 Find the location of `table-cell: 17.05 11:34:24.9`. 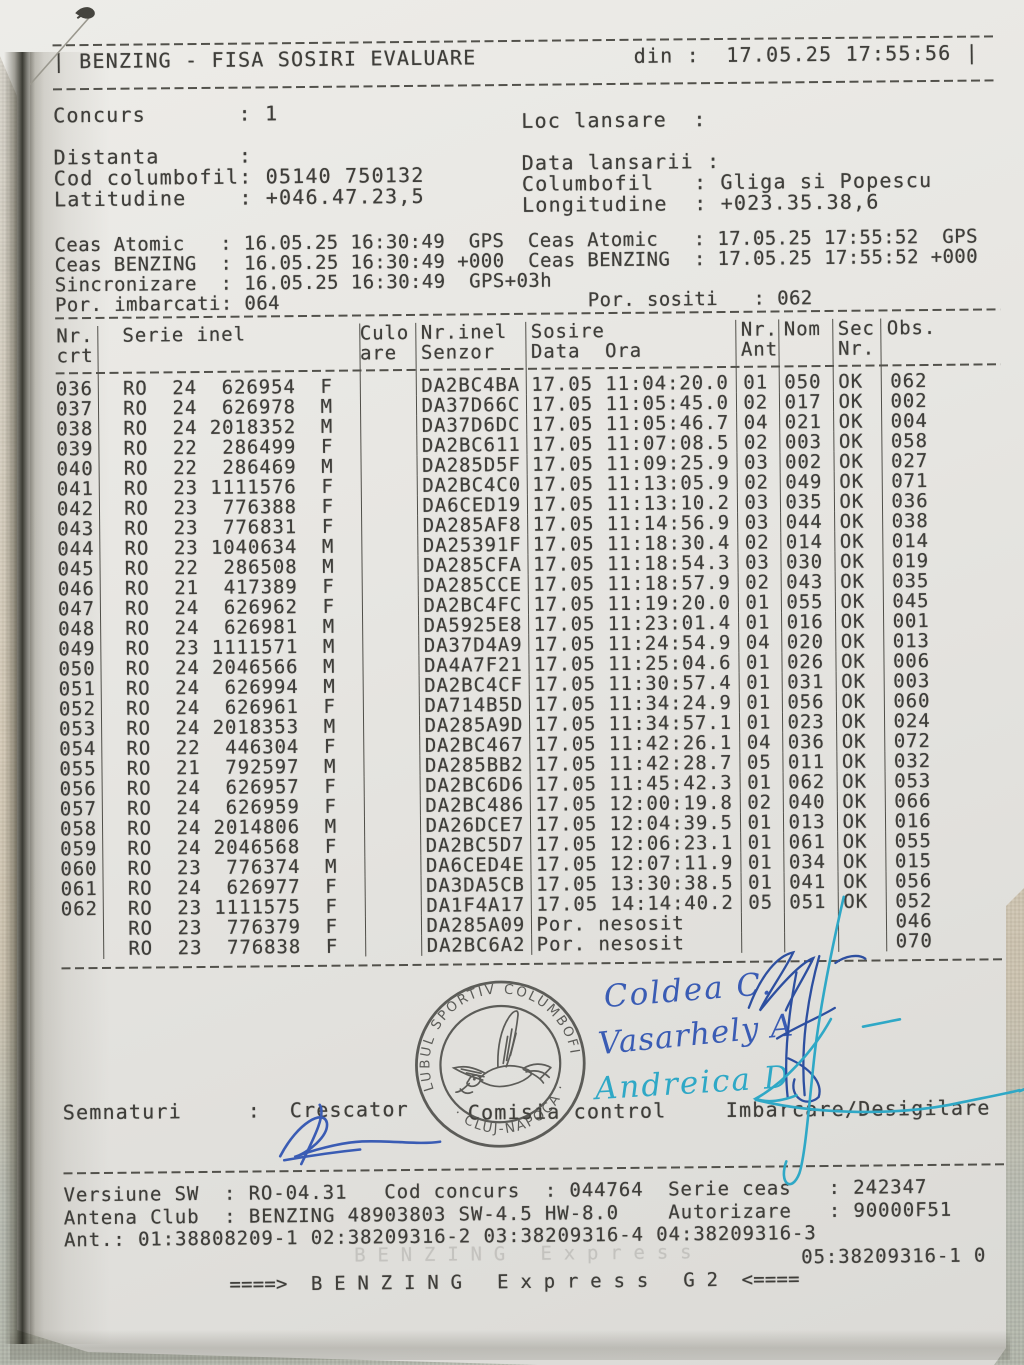

table-cell: 17.05 11:34:24.9 is located at coordinates (633, 703).